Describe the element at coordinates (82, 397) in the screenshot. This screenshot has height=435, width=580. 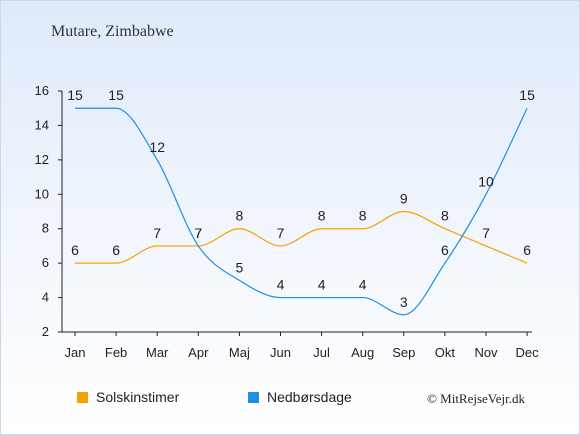
I see `legend-swatch-sunshine` at that location.